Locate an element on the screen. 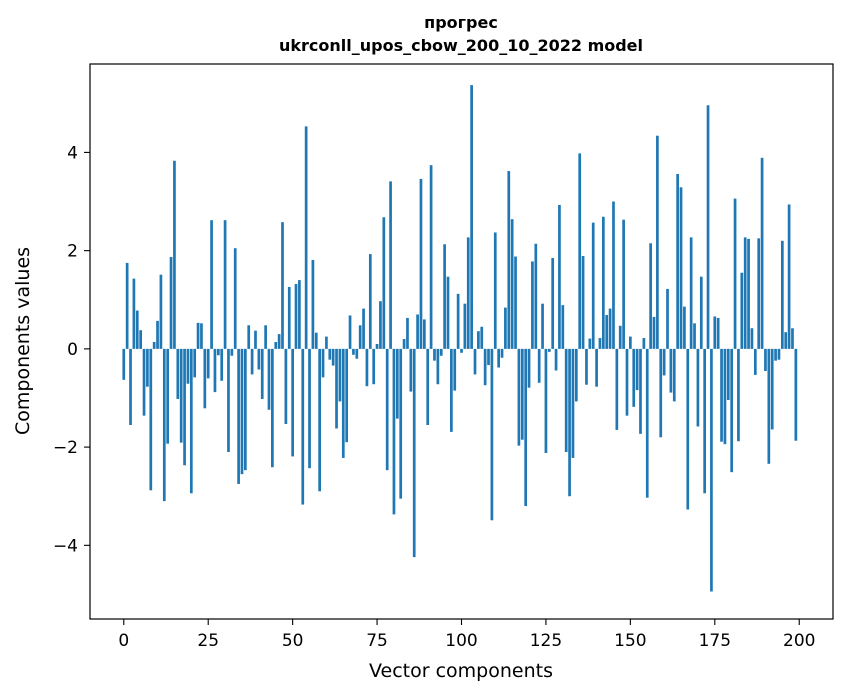  x-tick-label: 200 is located at coordinates (799, 641).